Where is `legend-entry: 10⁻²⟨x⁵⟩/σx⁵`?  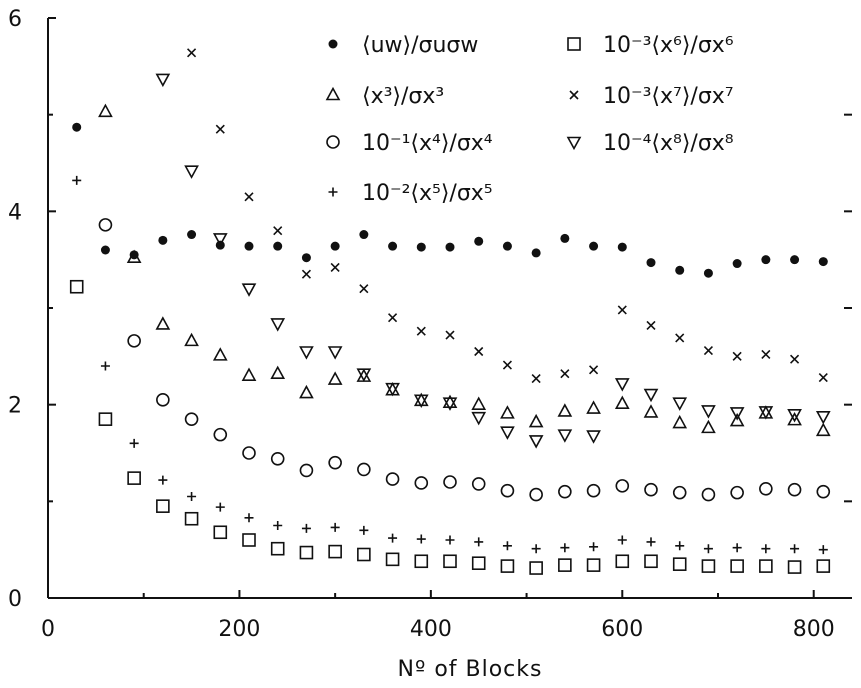 legend-entry: 10⁻²⟨x⁵⟩/σx⁵ is located at coordinates (410, 193).